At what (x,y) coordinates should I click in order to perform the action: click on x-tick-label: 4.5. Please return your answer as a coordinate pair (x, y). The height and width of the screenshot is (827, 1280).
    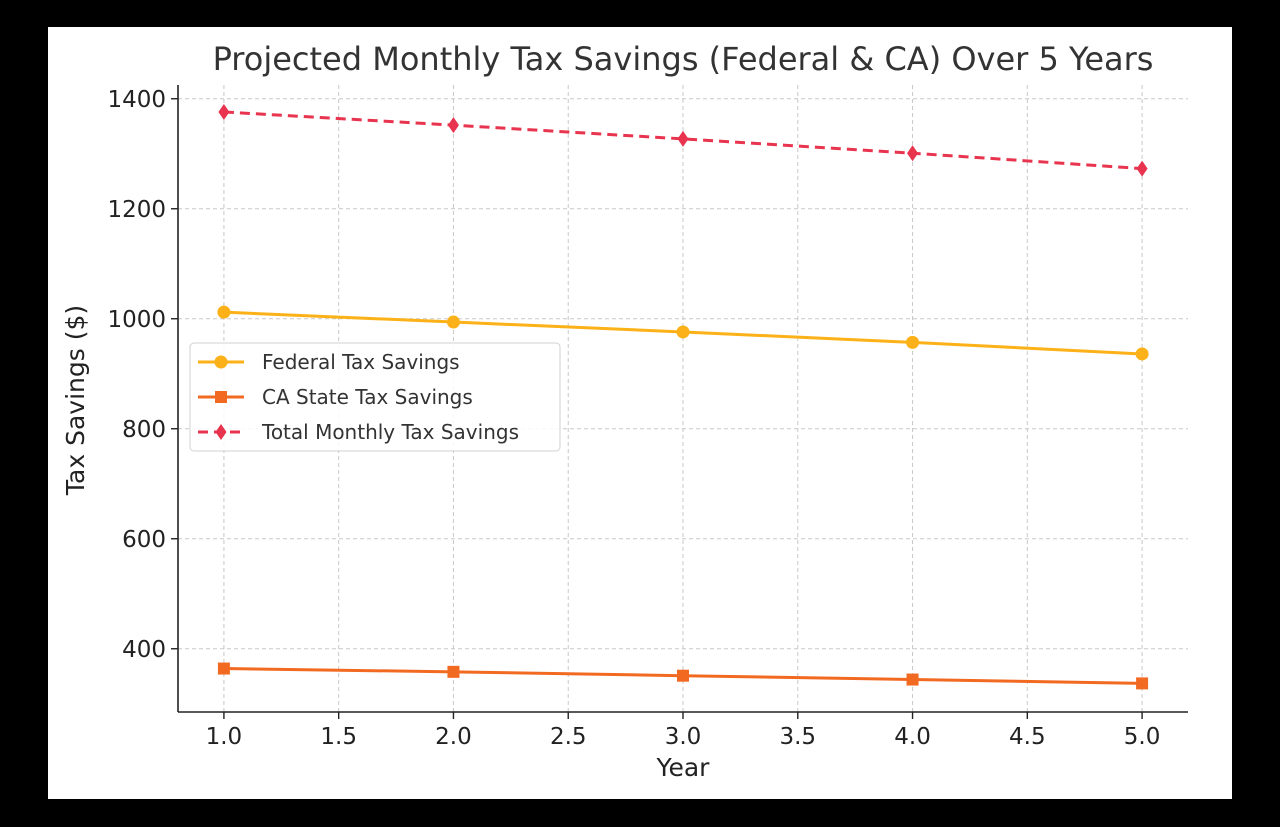
    Looking at the image, I should click on (1027, 737).